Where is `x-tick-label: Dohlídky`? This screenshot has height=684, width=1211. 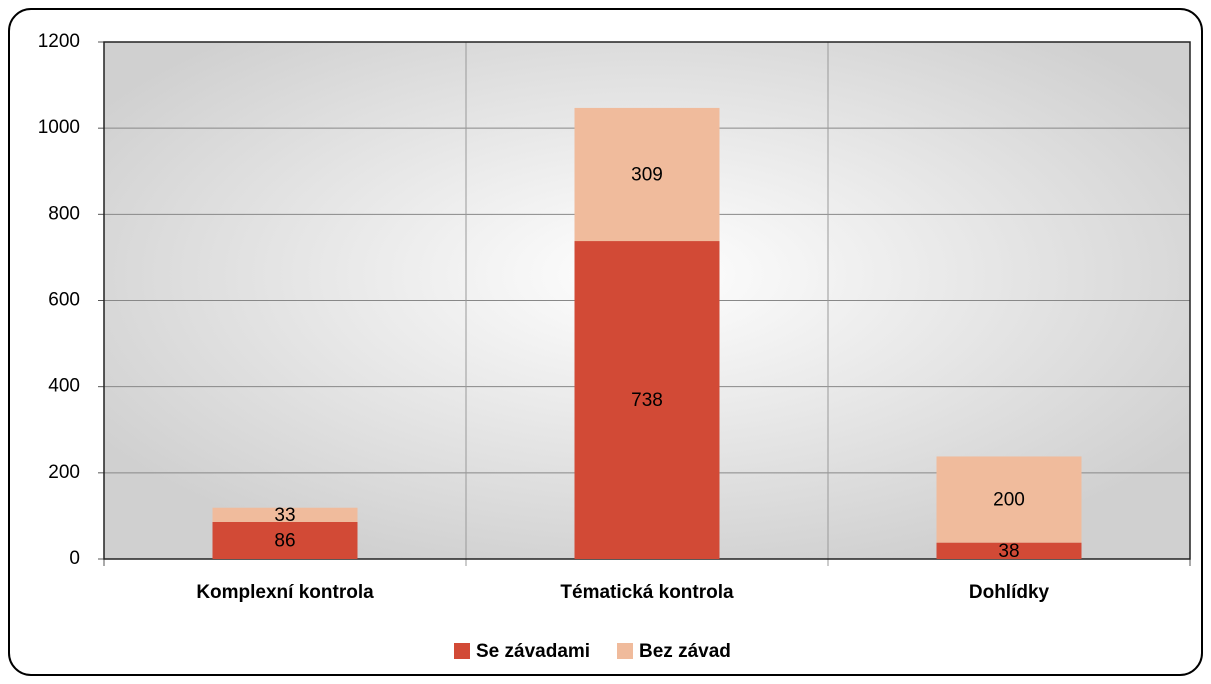 x-tick-label: Dohlídky is located at coordinates (1009, 592).